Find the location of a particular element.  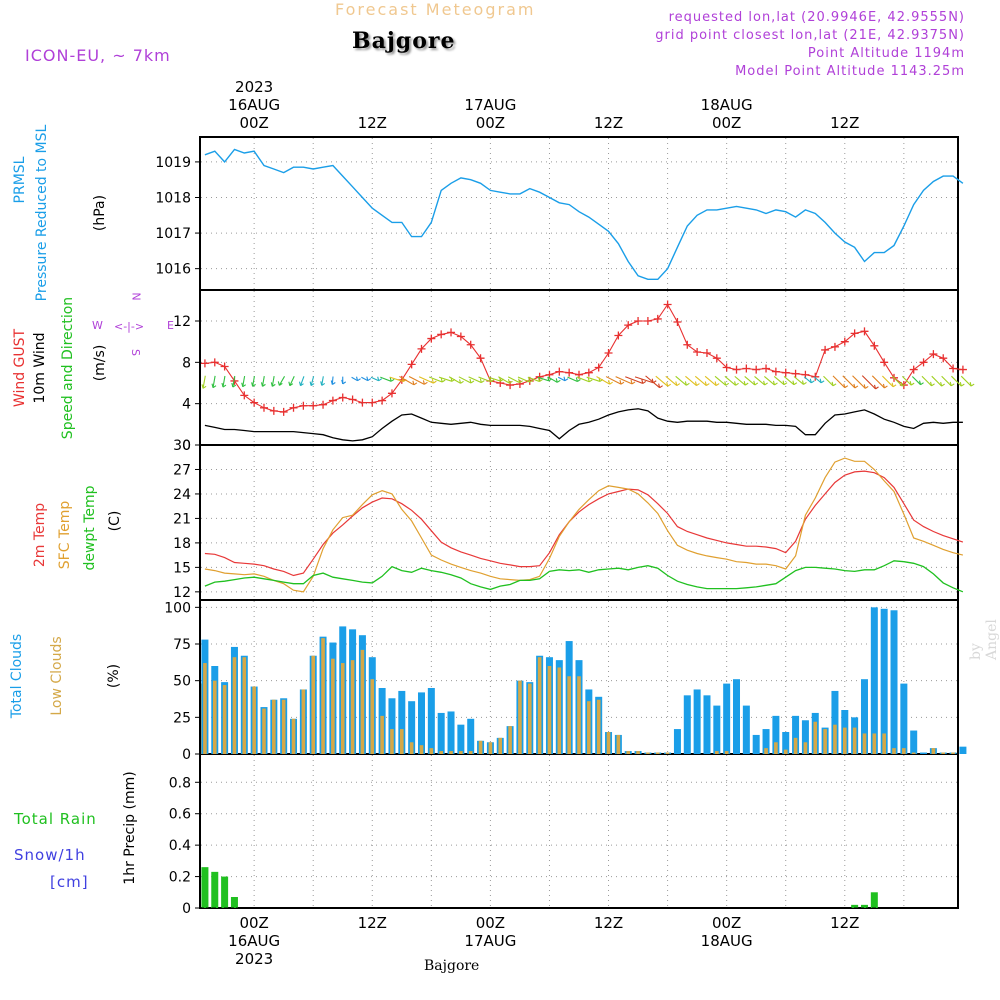

y-tick-label-4: 0.4 is located at coordinates (180, 846).